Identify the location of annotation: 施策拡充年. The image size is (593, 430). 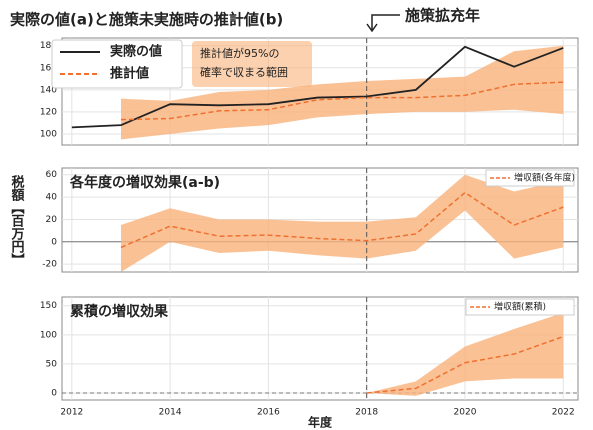
(442, 16).